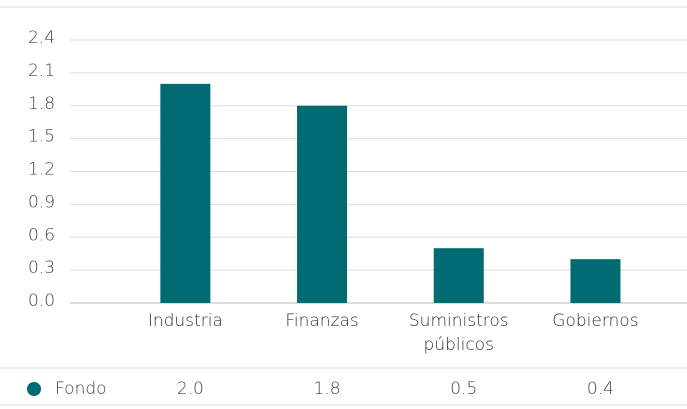 This screenshot has height=409, width=687. I want to click on x-tick-label: Finanzas, so click(322, 321).